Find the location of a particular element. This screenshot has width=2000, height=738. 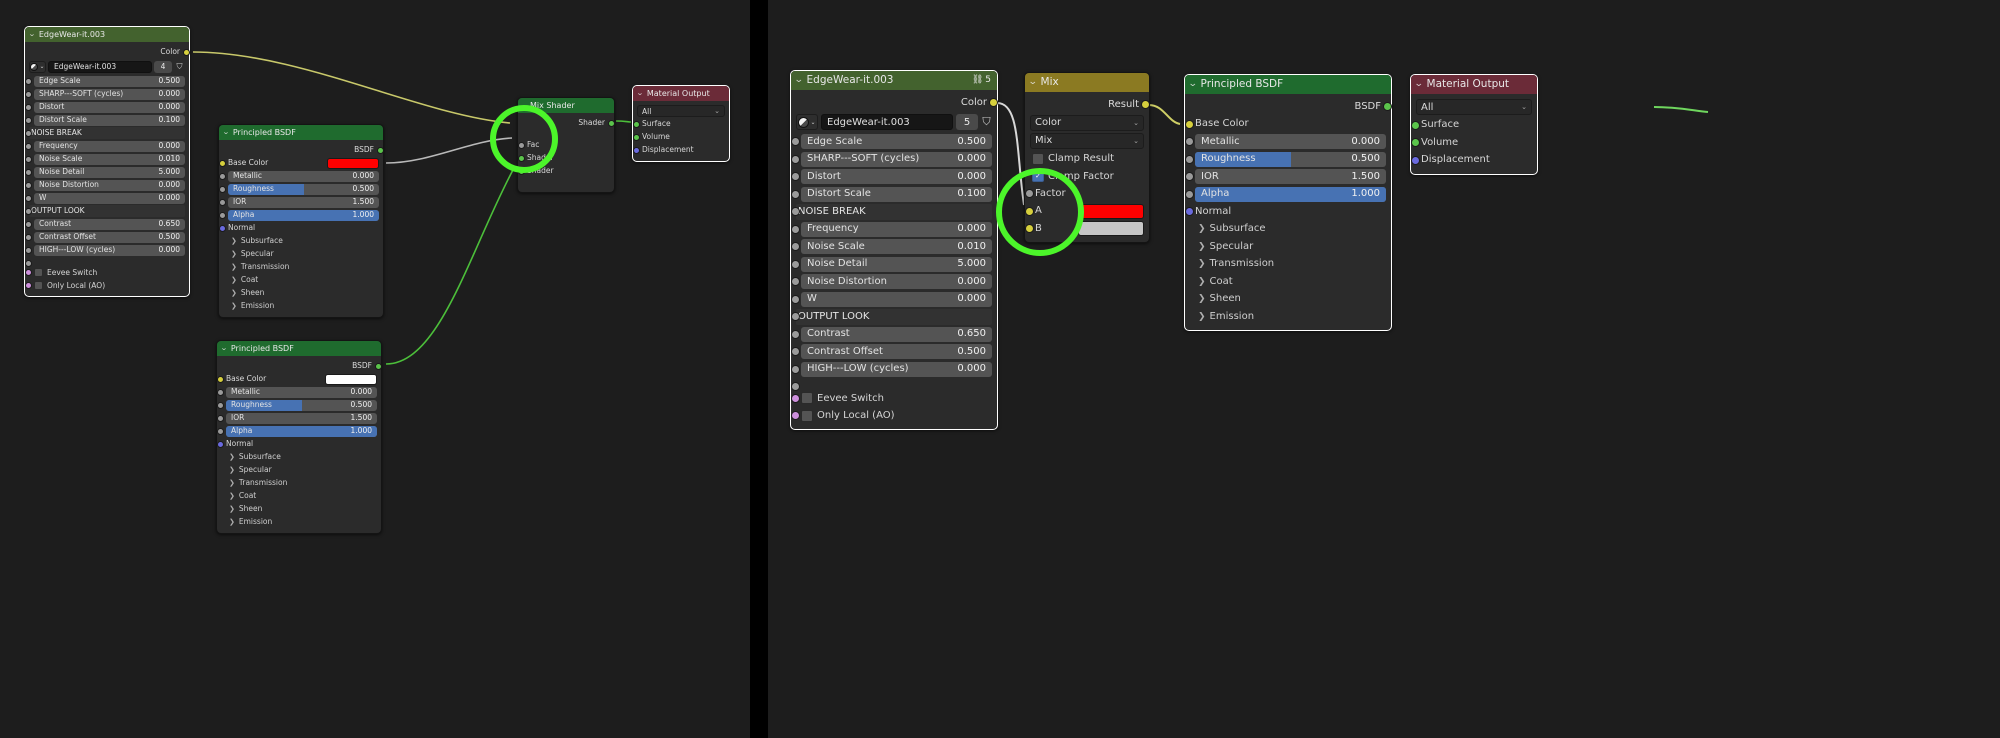

panel-transmission: ❯ Transmission is located at coordinates (1288, 264).